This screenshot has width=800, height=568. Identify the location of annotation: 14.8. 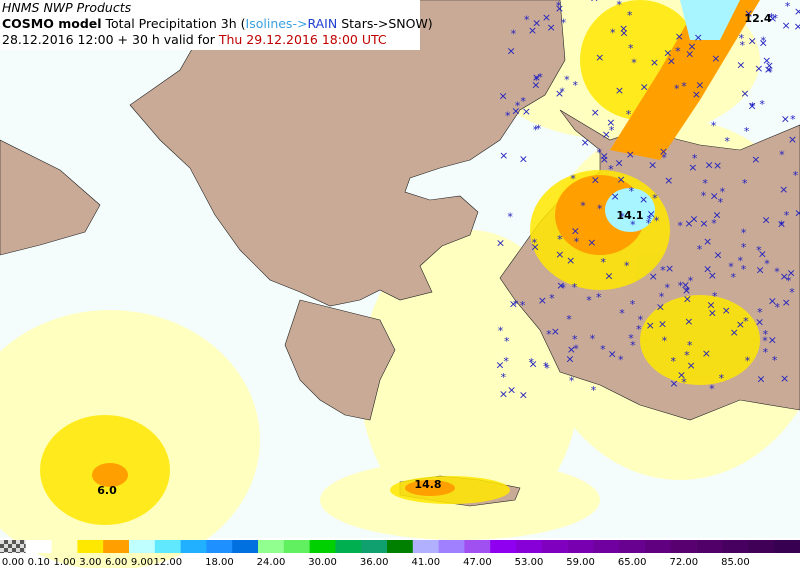
(427, 484).